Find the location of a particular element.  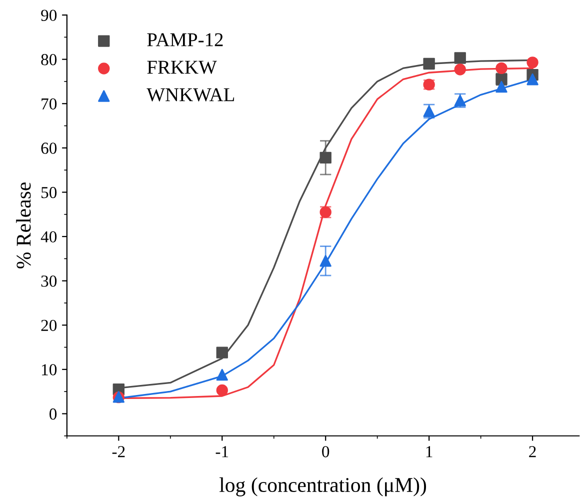

y-tick-label: 80 is located at coordinates (49, 60).